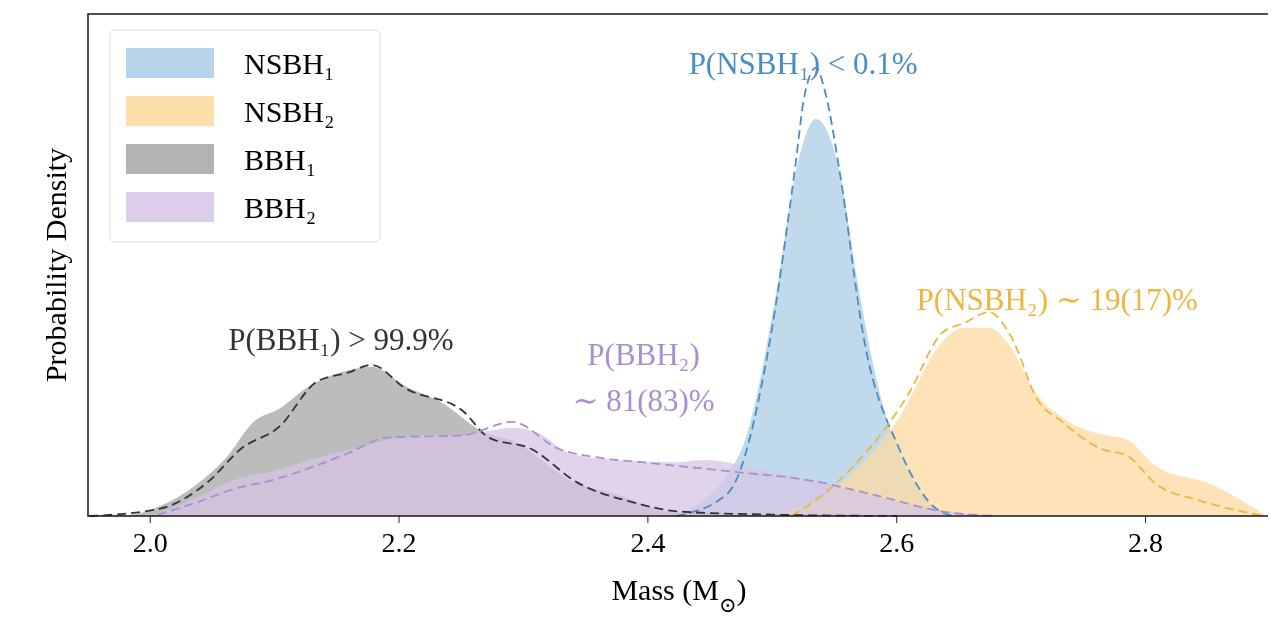  Describe the element at coordinates (399, 542) in the screenshot. I see `x-tick-label: 2.2` at that location.